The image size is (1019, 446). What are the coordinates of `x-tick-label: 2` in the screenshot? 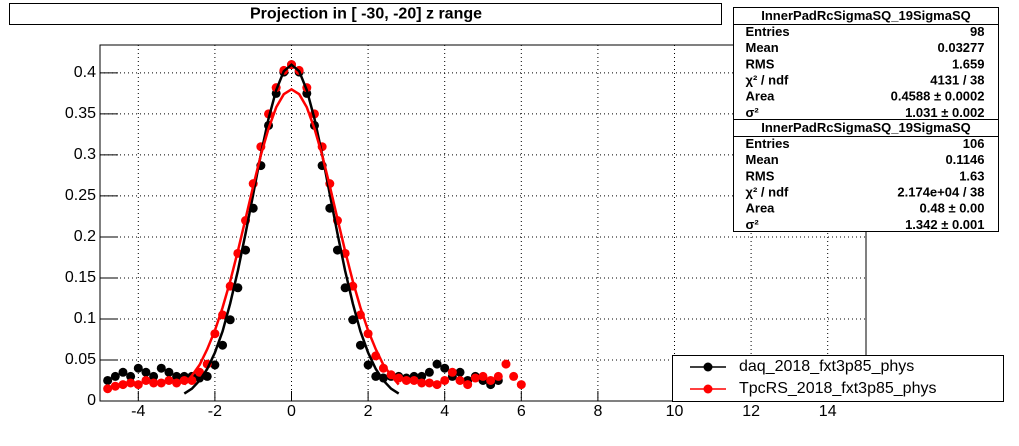 It's located at (368, 411).